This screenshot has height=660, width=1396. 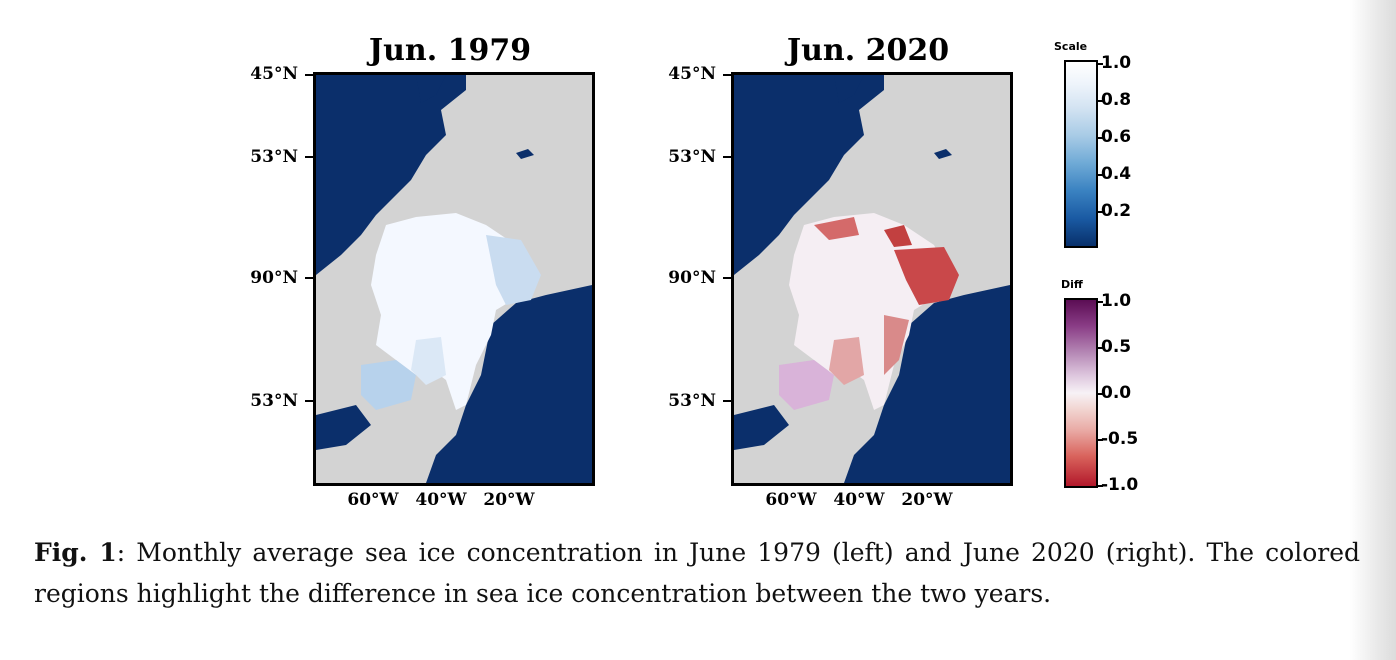 I want to click on scale-tick-label: 0.6, so click(x=1116, y=137).